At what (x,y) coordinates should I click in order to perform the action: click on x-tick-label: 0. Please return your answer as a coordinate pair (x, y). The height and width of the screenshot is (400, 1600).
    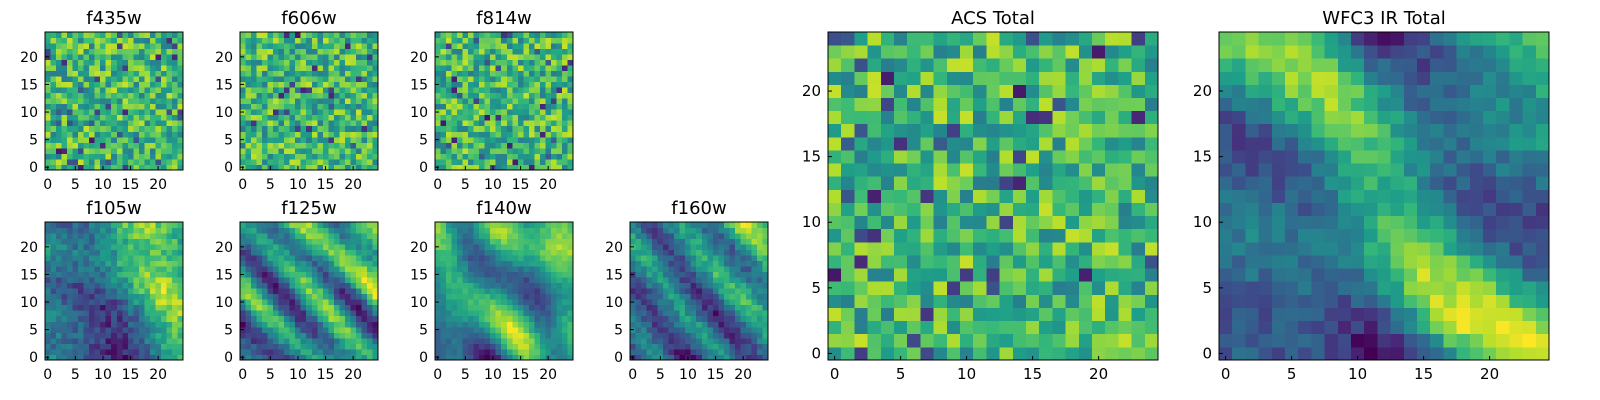
    Looking at the image, I should click on (242, 375).